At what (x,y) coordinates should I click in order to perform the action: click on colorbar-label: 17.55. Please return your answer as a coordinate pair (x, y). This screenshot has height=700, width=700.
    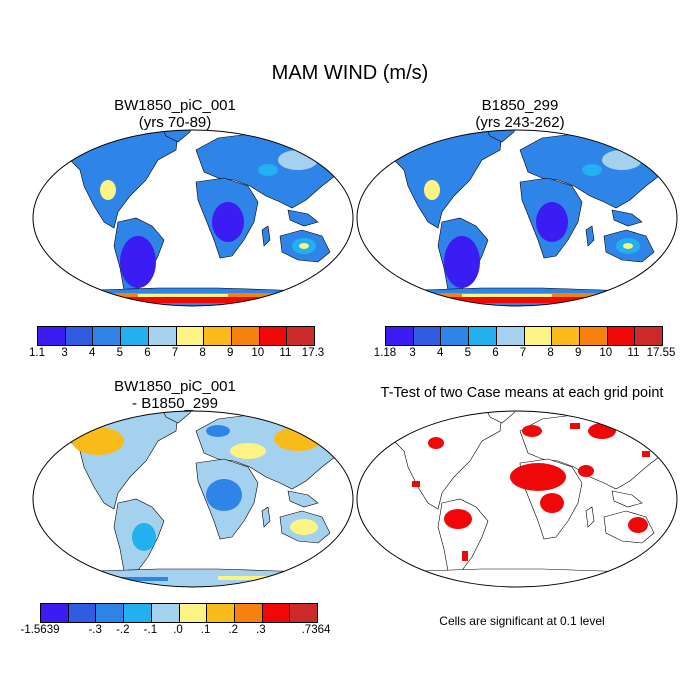
    Looking at the image, I should click on (661, 353).